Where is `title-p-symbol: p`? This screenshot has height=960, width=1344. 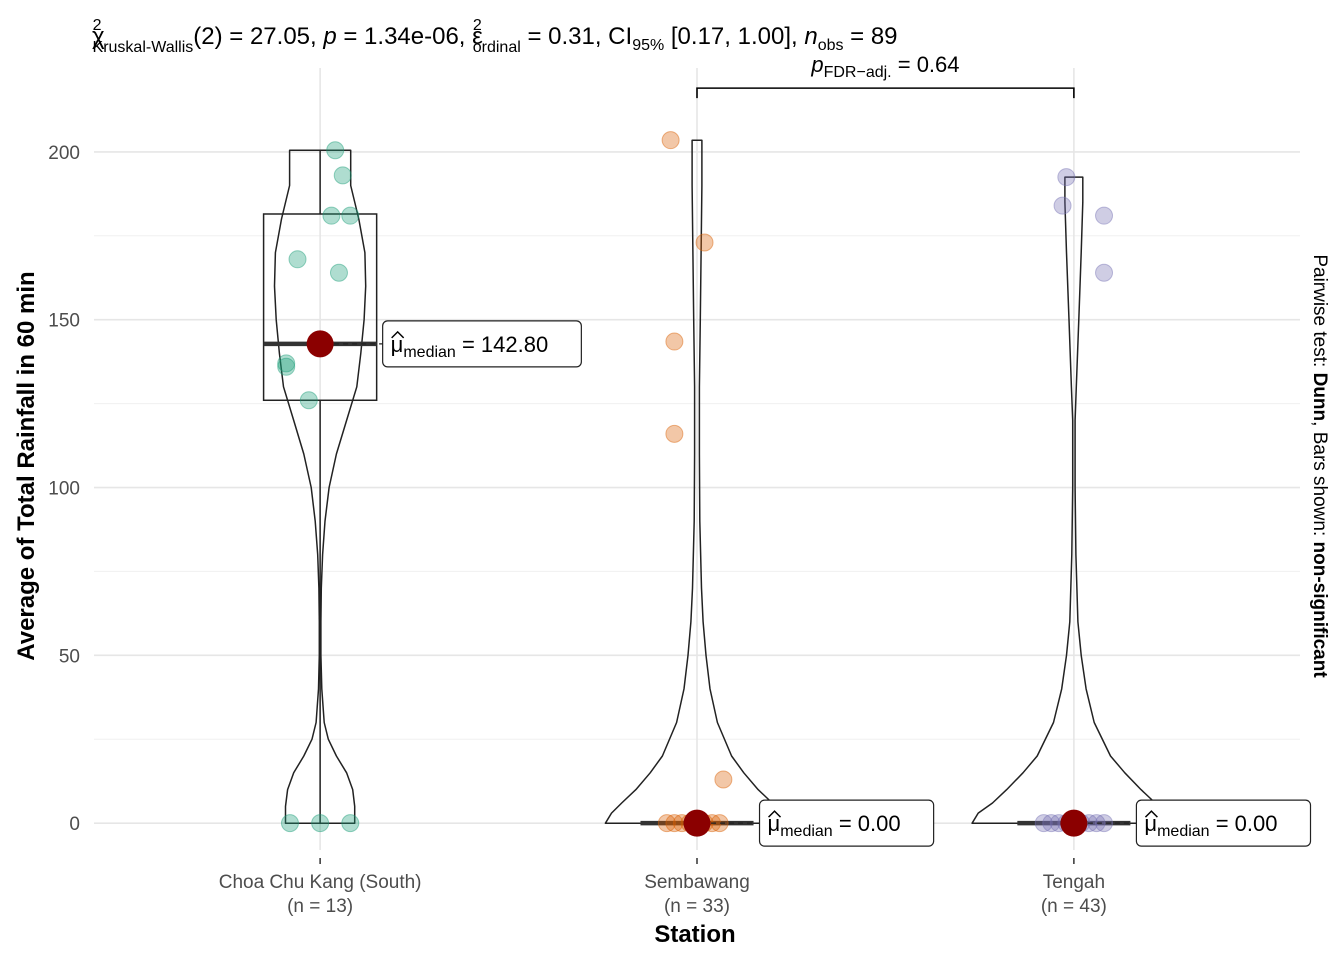 title-p-symbol: p is located at coordinates (329, 36).